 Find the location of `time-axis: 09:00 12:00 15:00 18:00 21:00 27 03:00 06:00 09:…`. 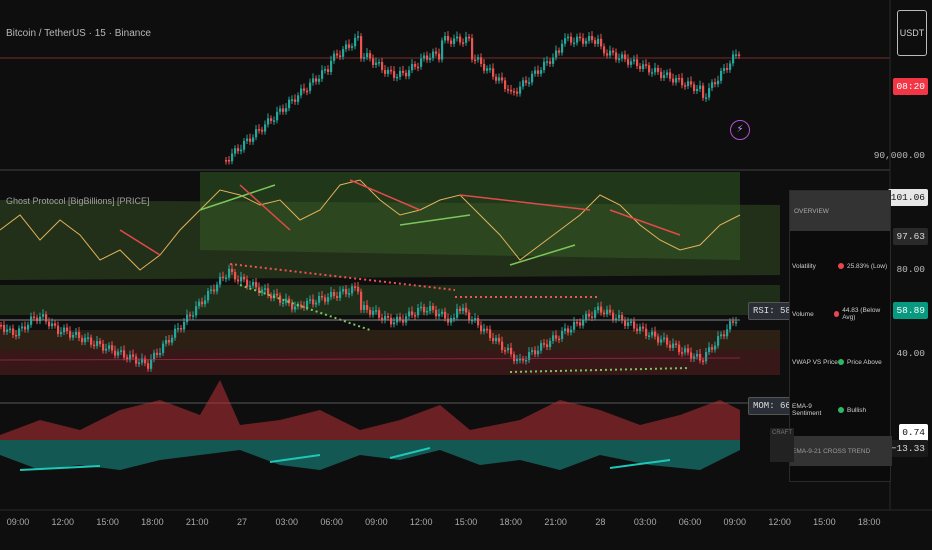

time-axis: 09:00 12:00 15:00 18:00 21:00 27 03:00 06:00 09:… is located at coordinates (445, 522).